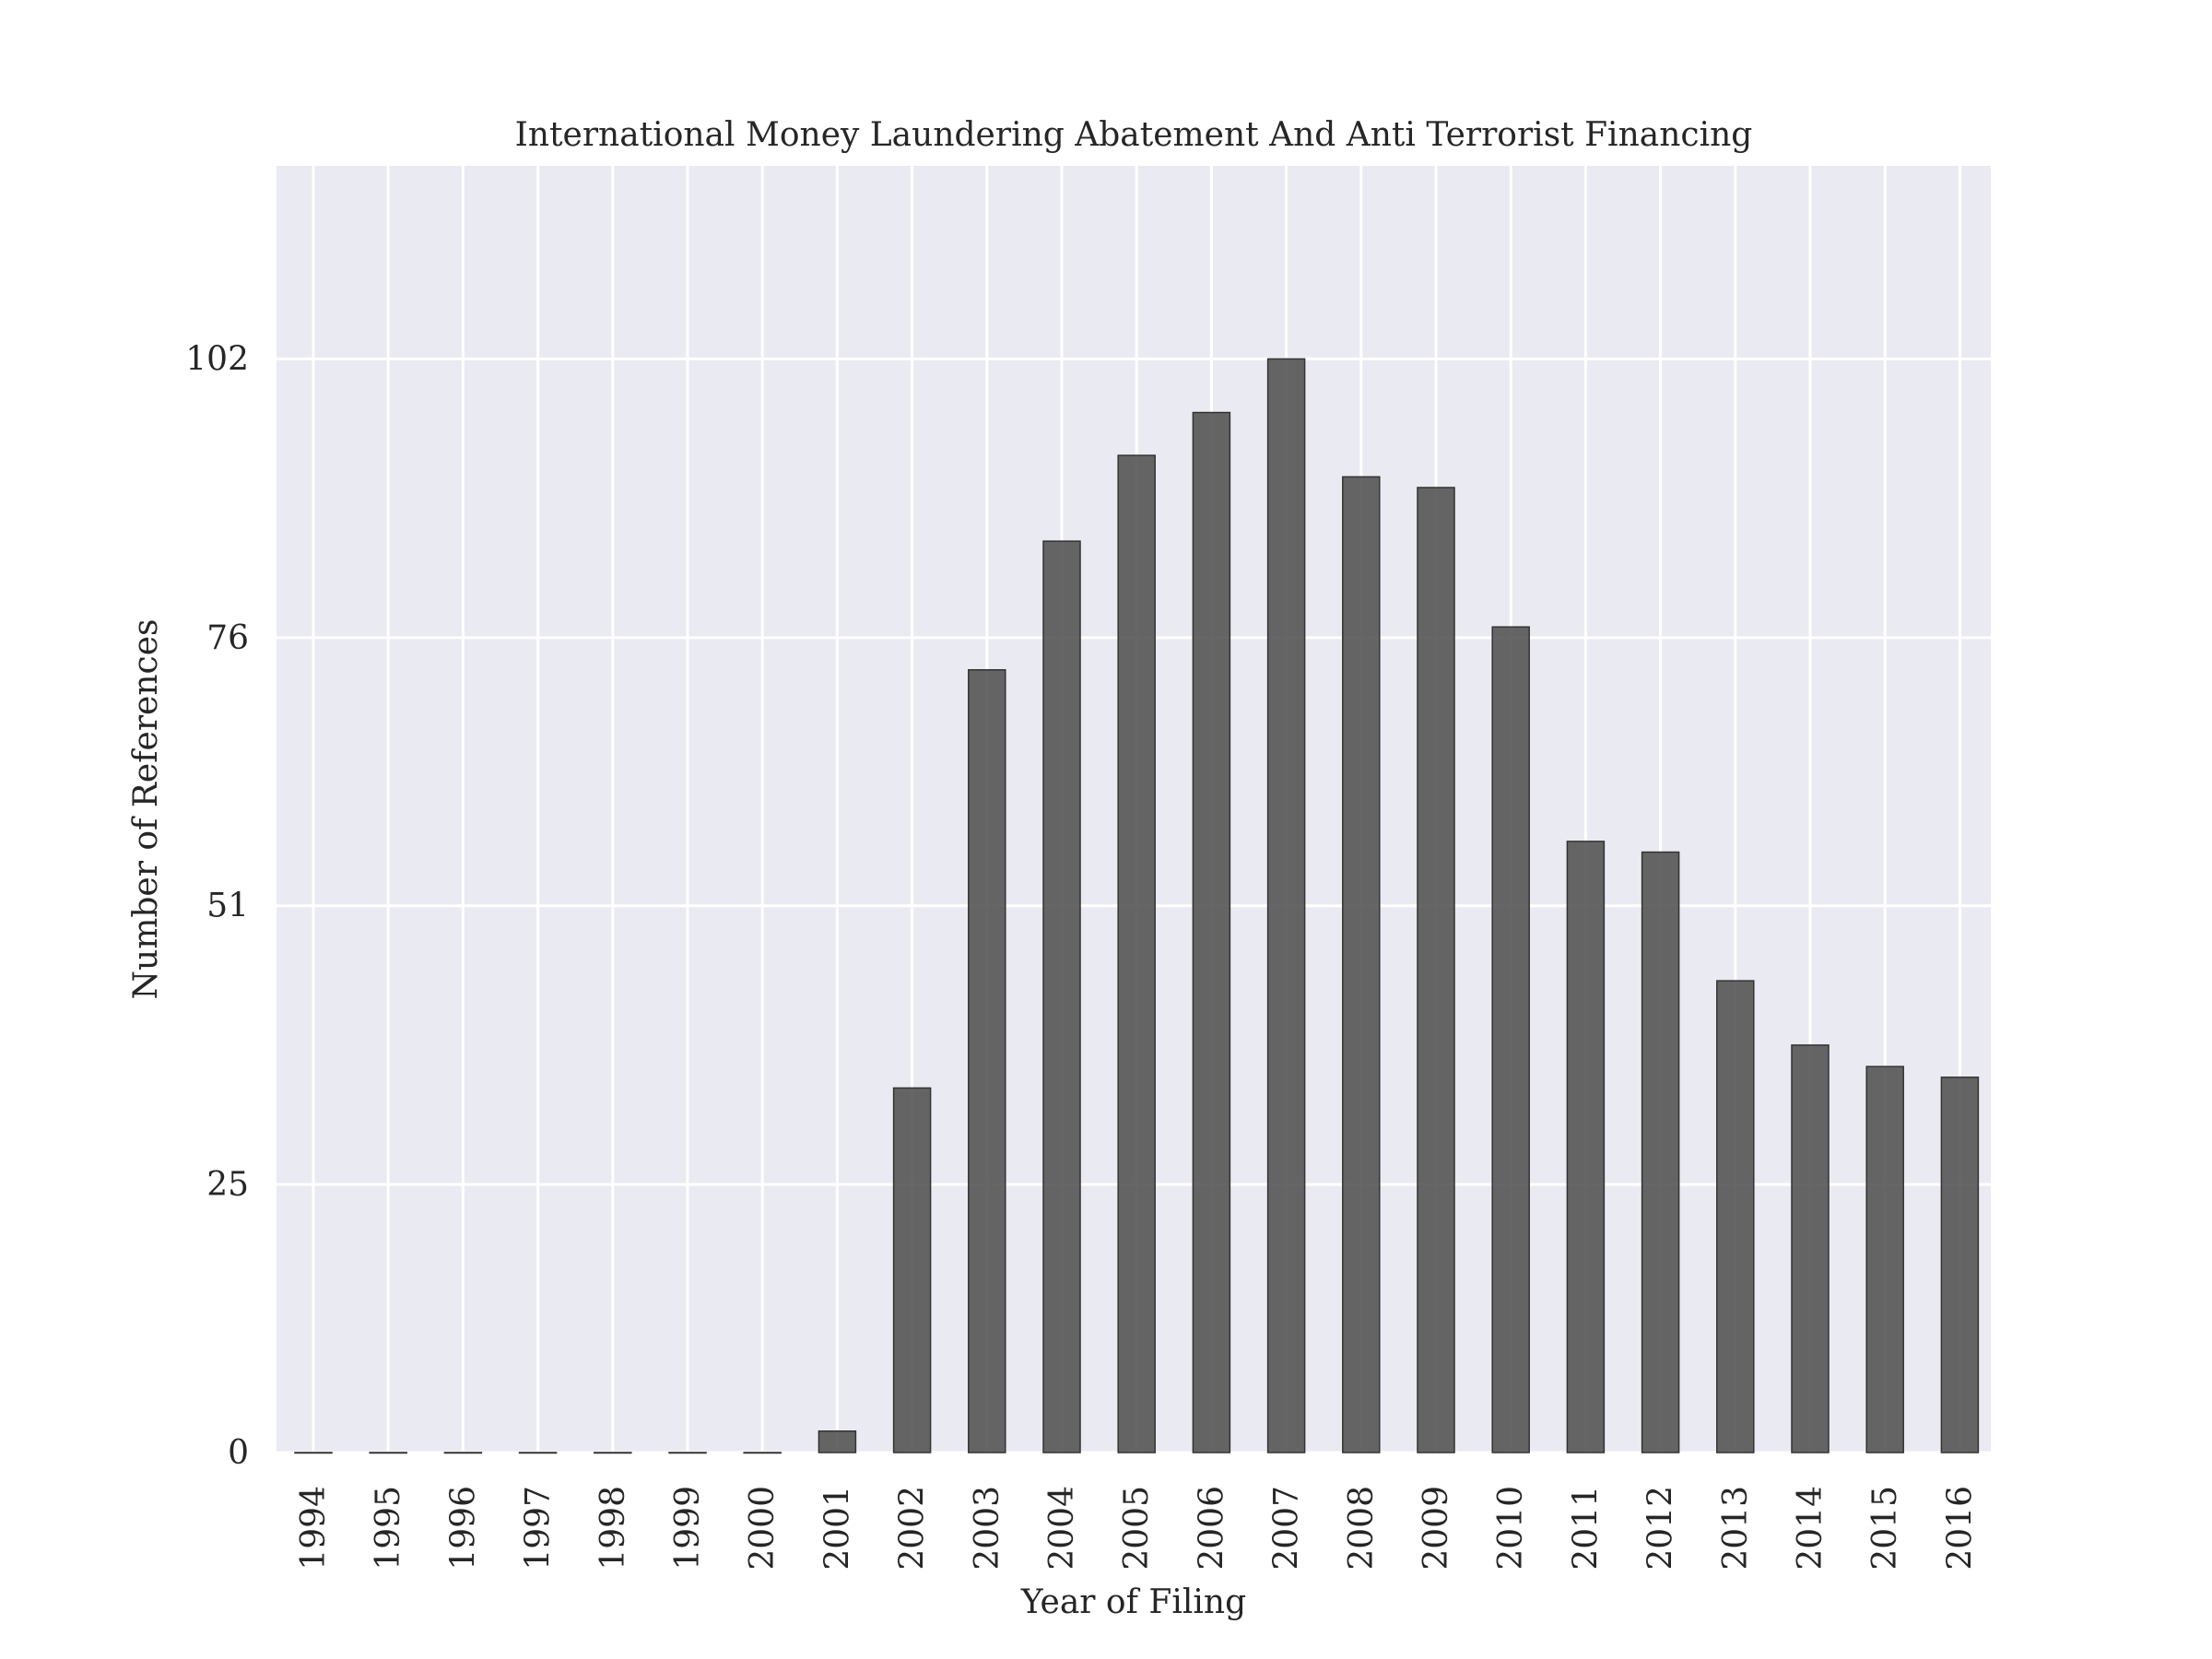 The image size is (2212, 1659). Describe the element at coordinates (227, 1185) in the screenshot. I see `y-tick-label: 25` at that location.